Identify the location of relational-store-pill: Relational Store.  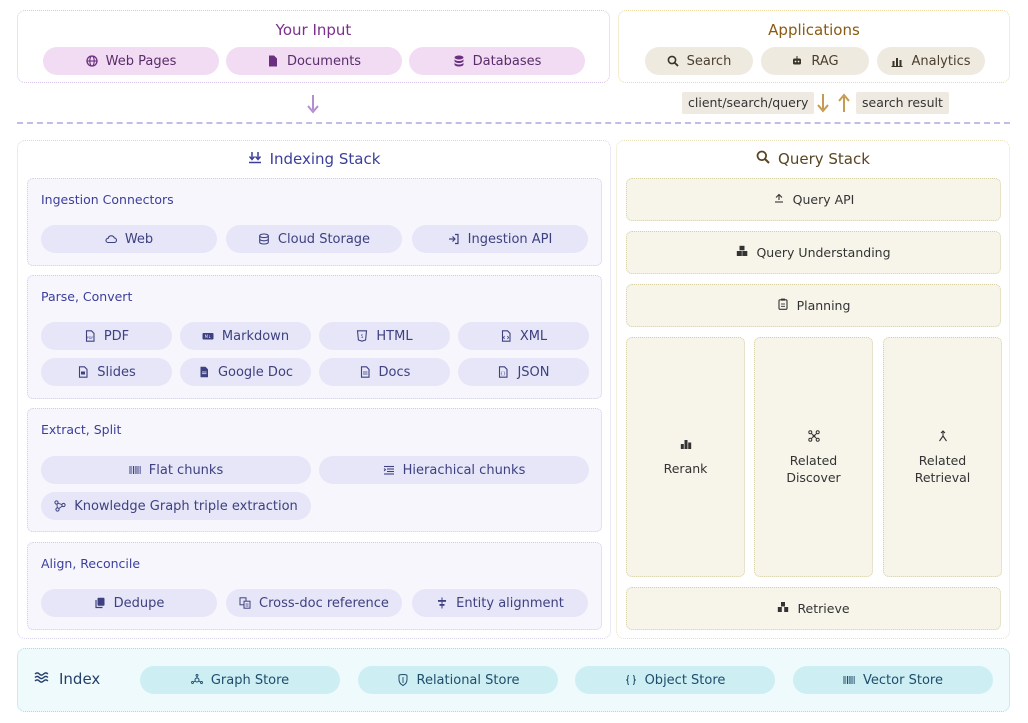
(458, 680).